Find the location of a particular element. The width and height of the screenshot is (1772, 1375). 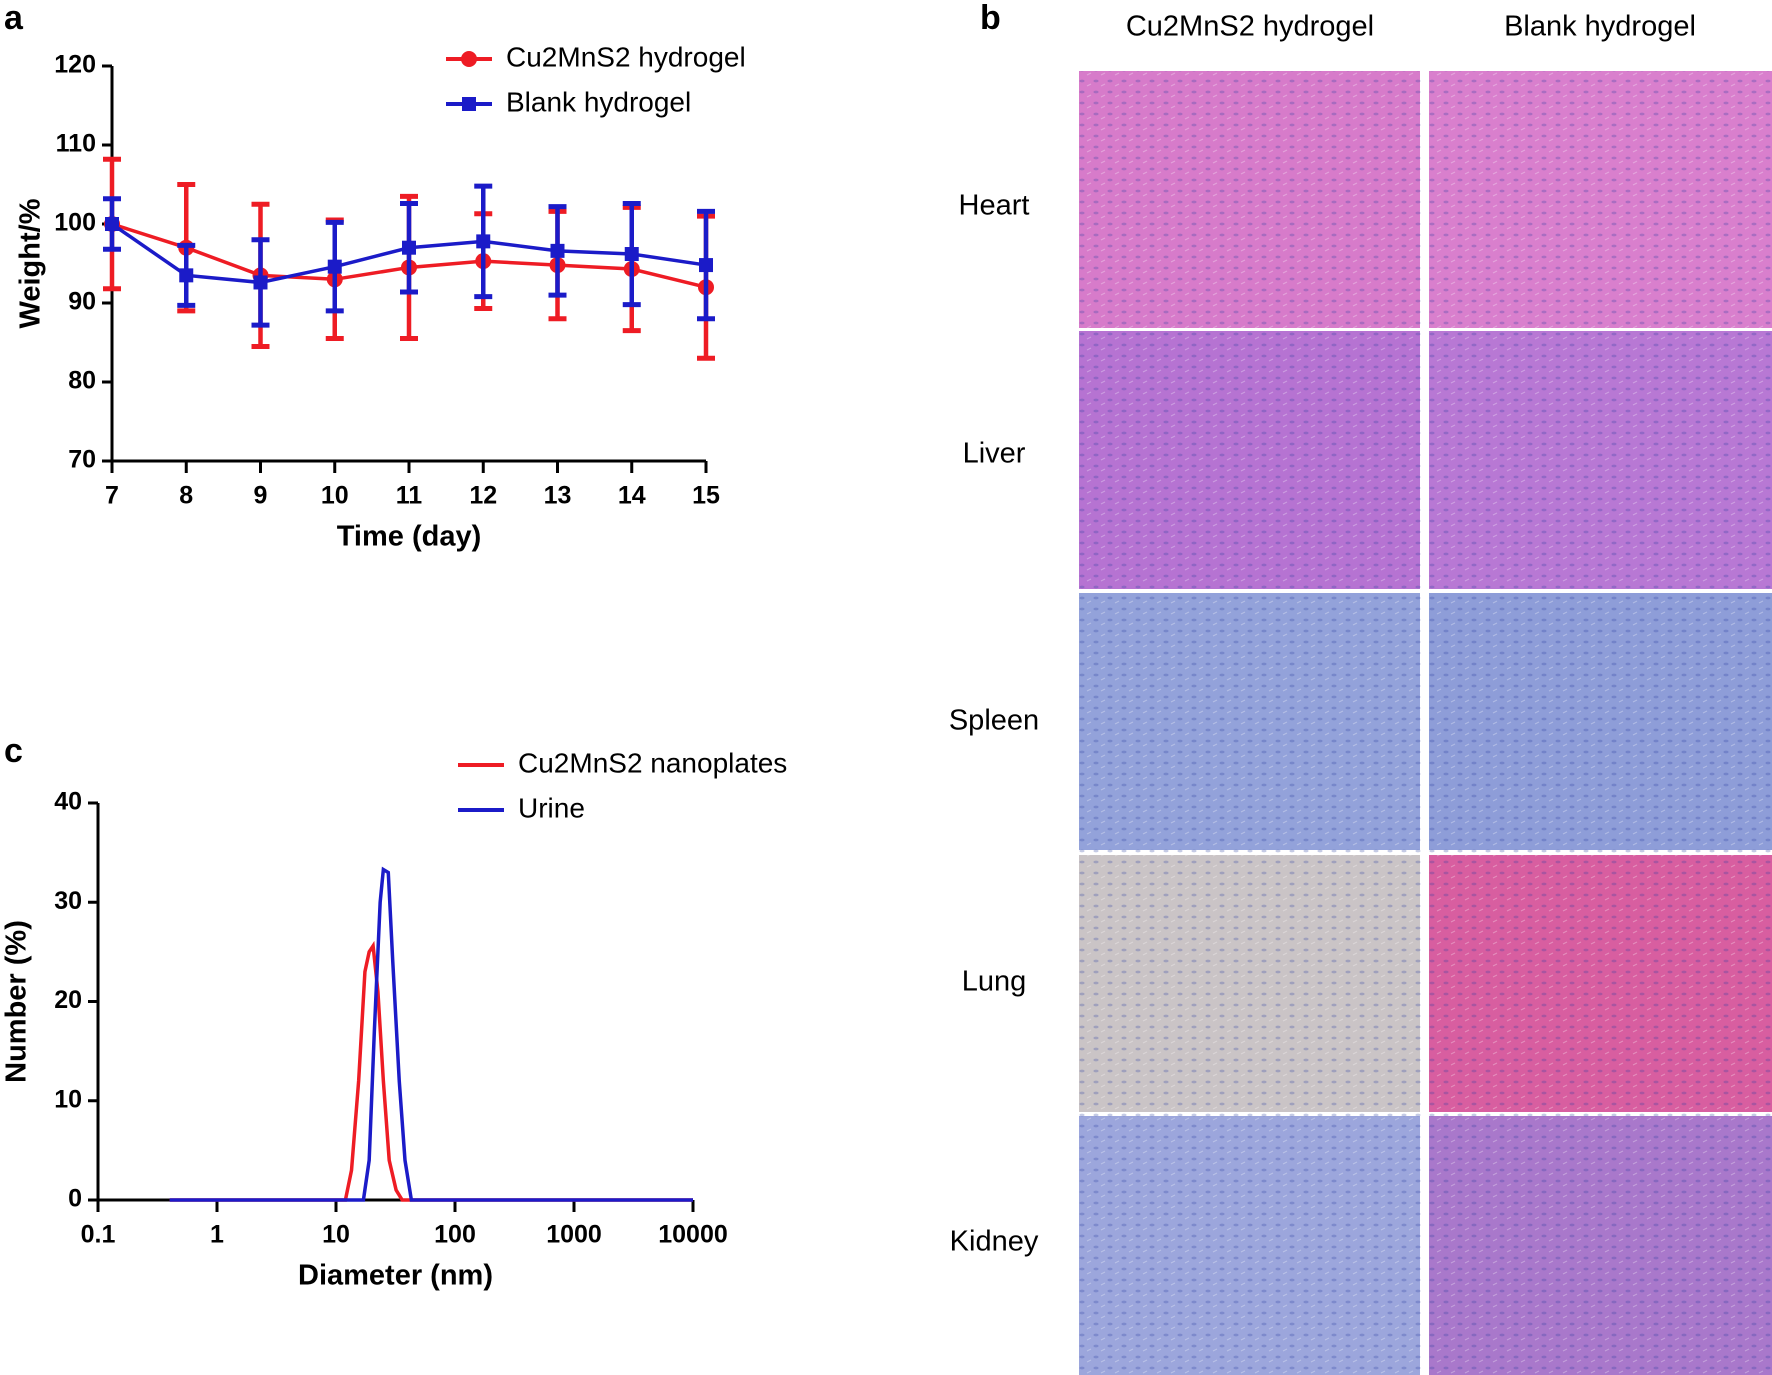

x-tick-label: 7 is located at coordinates (112, 496).